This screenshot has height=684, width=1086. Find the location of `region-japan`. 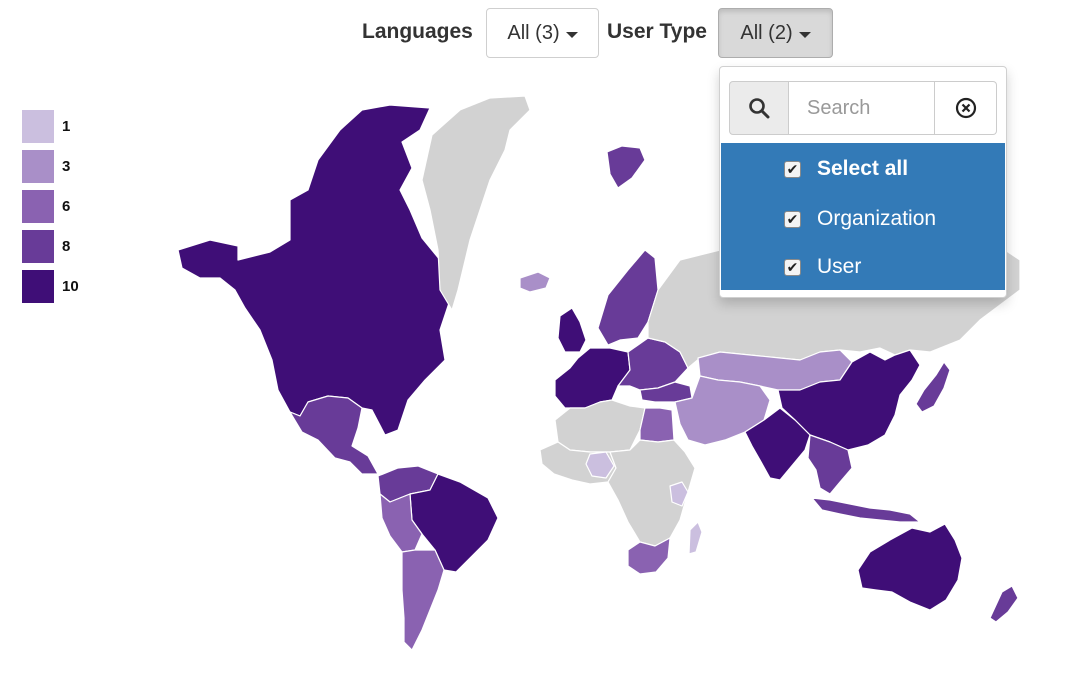

region-japan is located at coordinates (933, 387).